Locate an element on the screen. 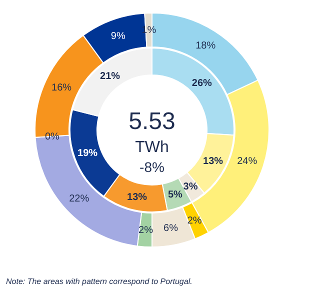  data-label: 22% is located at coordinates (79, 198).